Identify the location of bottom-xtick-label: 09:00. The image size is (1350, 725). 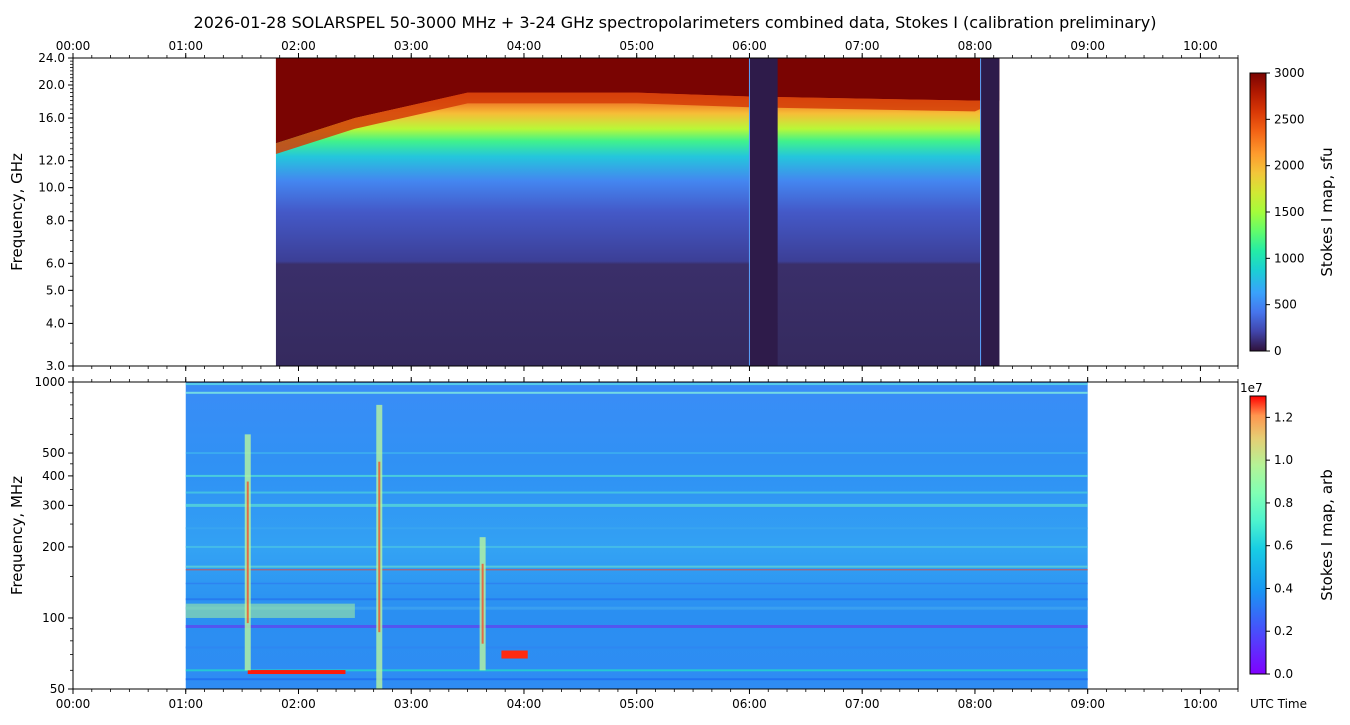
(1087, 704).